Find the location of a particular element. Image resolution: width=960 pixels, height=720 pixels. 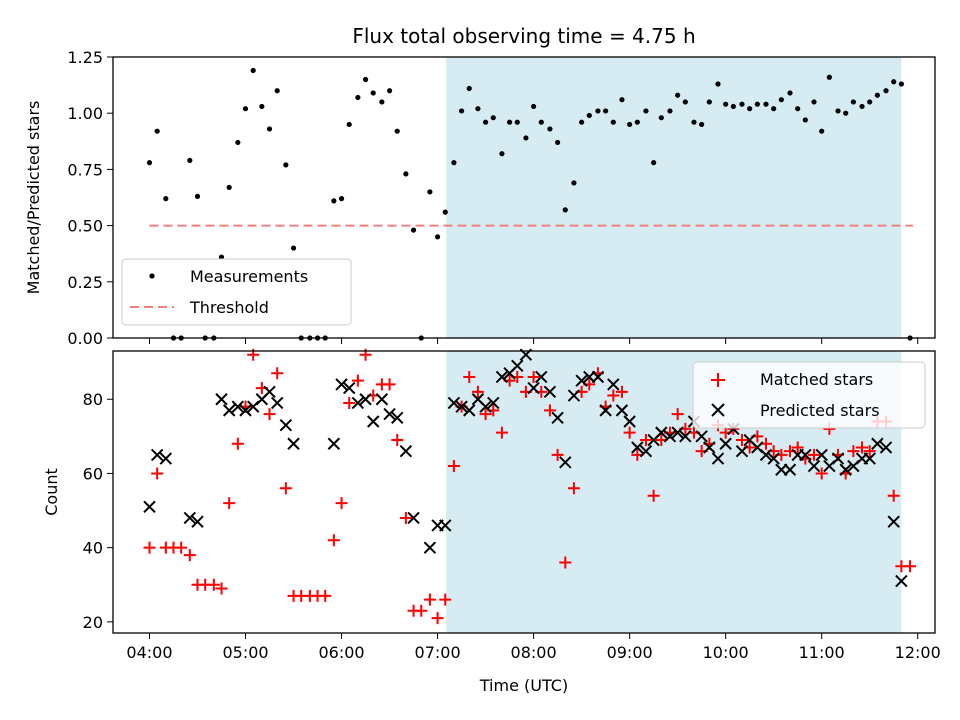

top-ytick-label: 1.25 is located at coordinates (85, 57).